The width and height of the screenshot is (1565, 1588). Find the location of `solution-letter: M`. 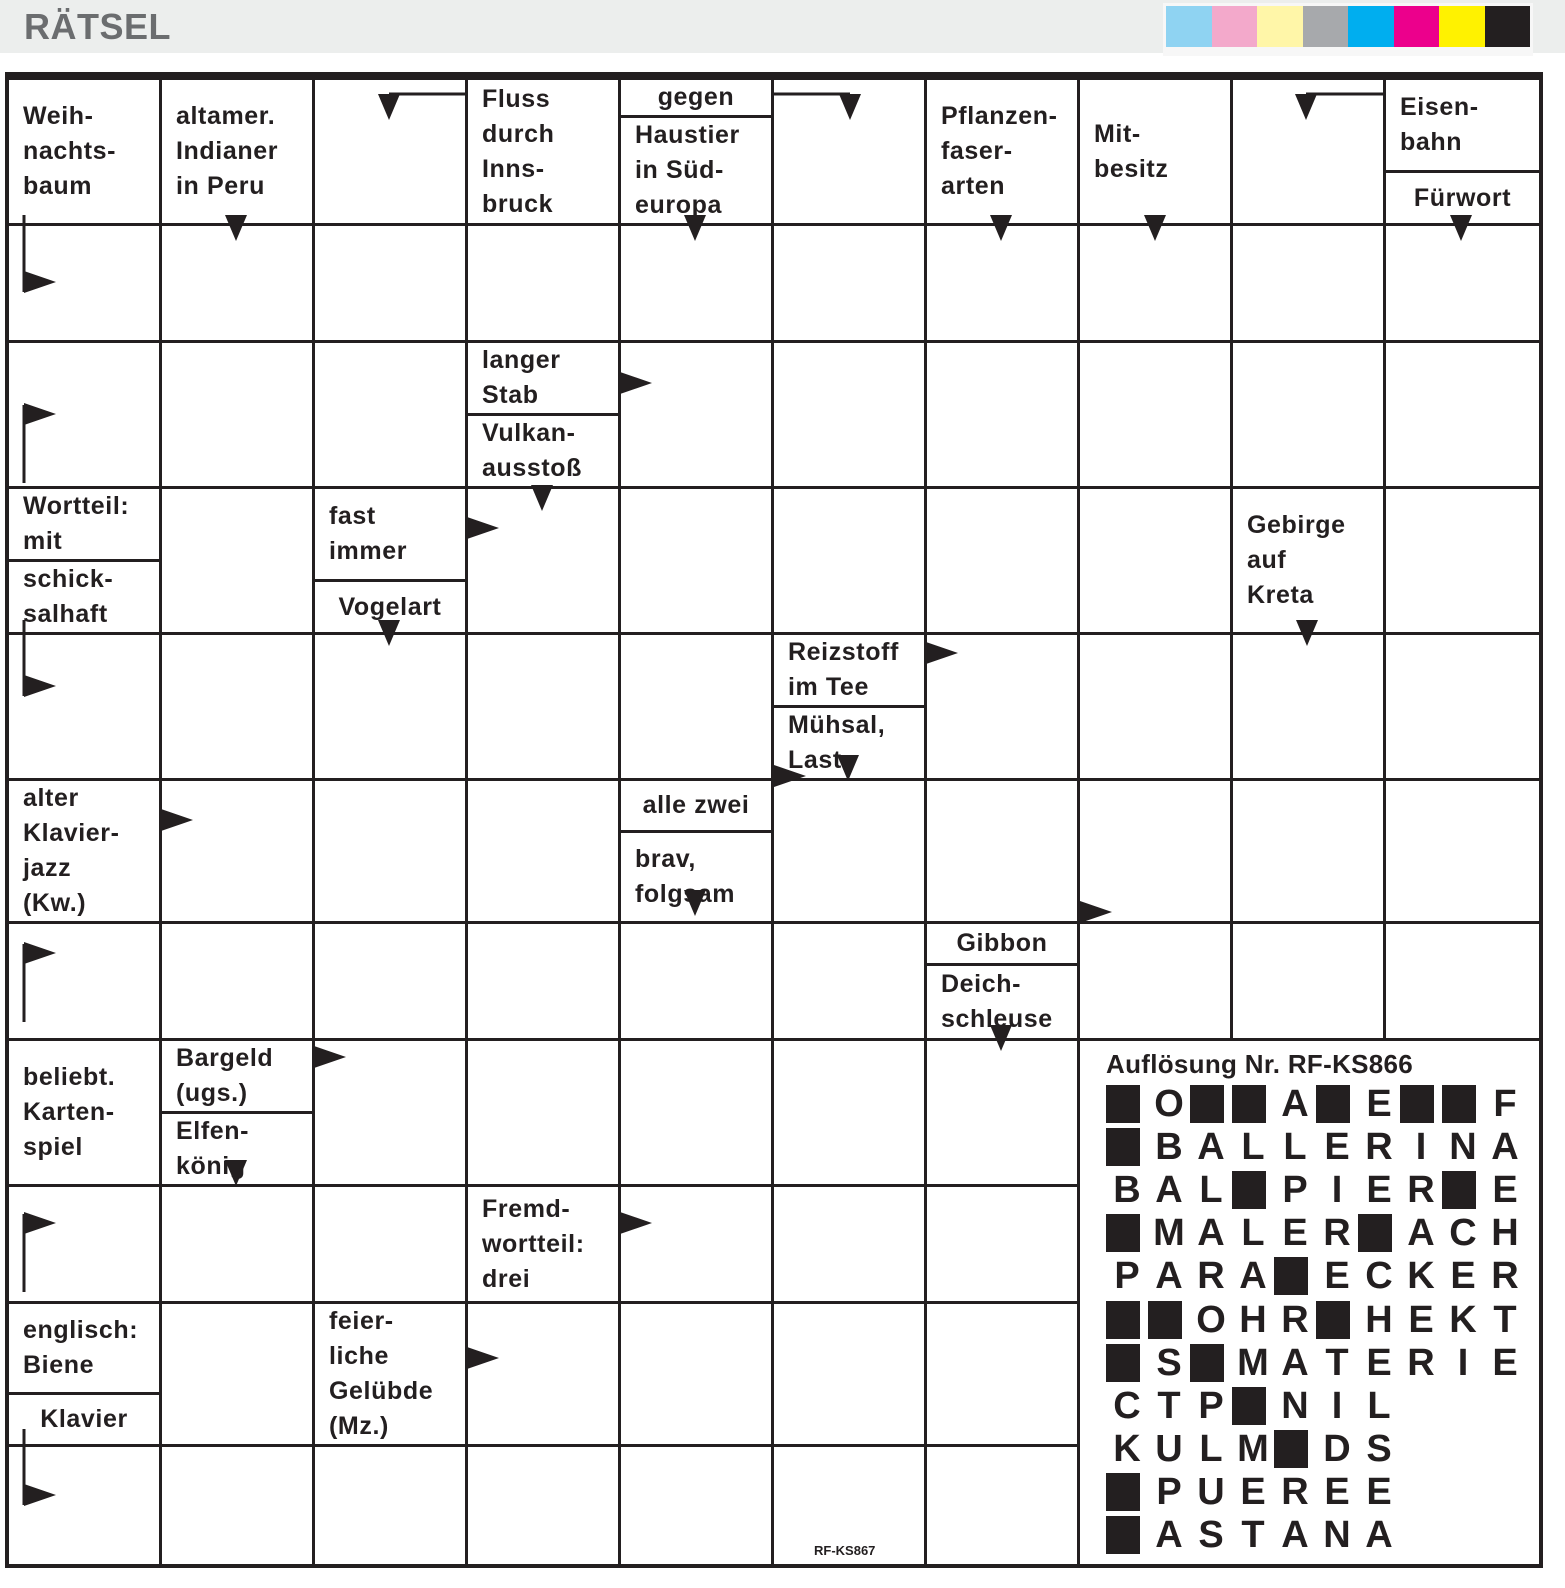

solution-letter: M is located at coordinates (1253, 1362).